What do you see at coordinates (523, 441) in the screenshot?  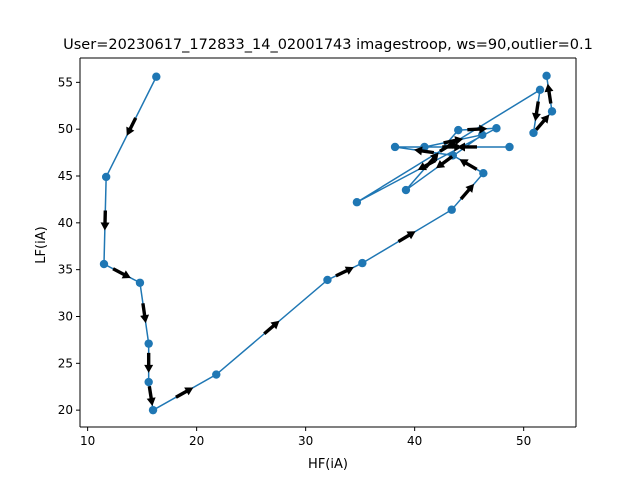 I see `x-tick-label: 50` at bounding box center [523, 441].